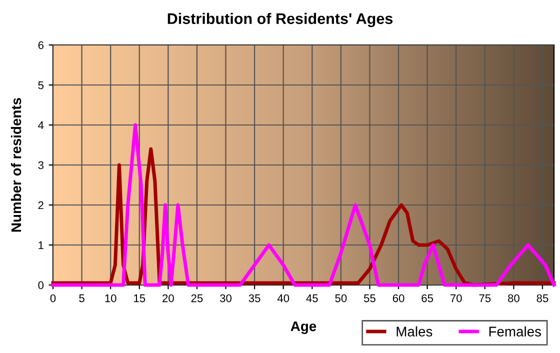 The image size is (560, 353). Describe the element at coordinates (370, 298) in the screenshot. I see `x-tick-label: 55` at that location.